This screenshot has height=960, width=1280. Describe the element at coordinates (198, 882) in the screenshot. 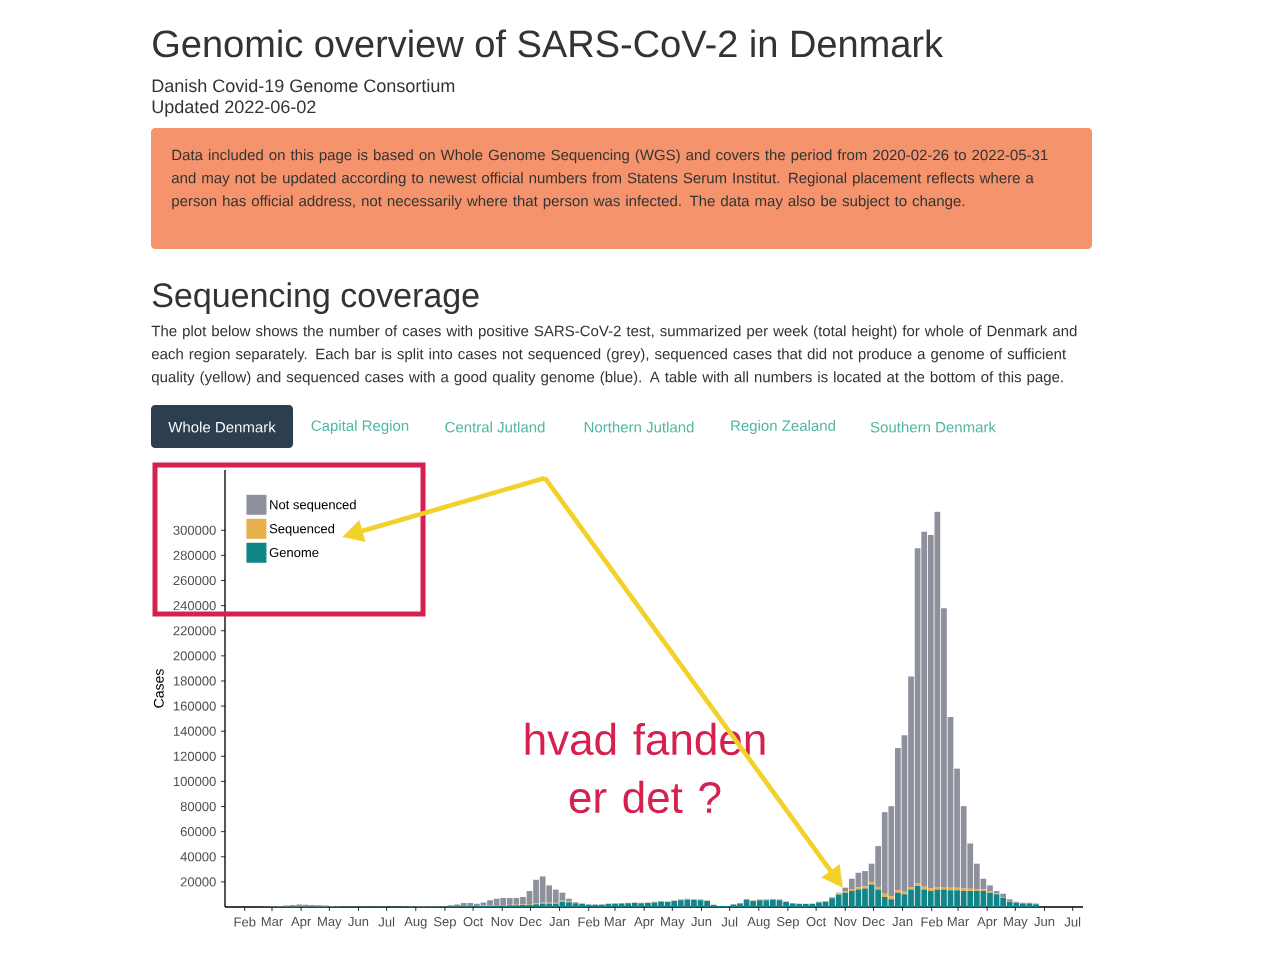

I see `y-tick-label: 20000` at that location.